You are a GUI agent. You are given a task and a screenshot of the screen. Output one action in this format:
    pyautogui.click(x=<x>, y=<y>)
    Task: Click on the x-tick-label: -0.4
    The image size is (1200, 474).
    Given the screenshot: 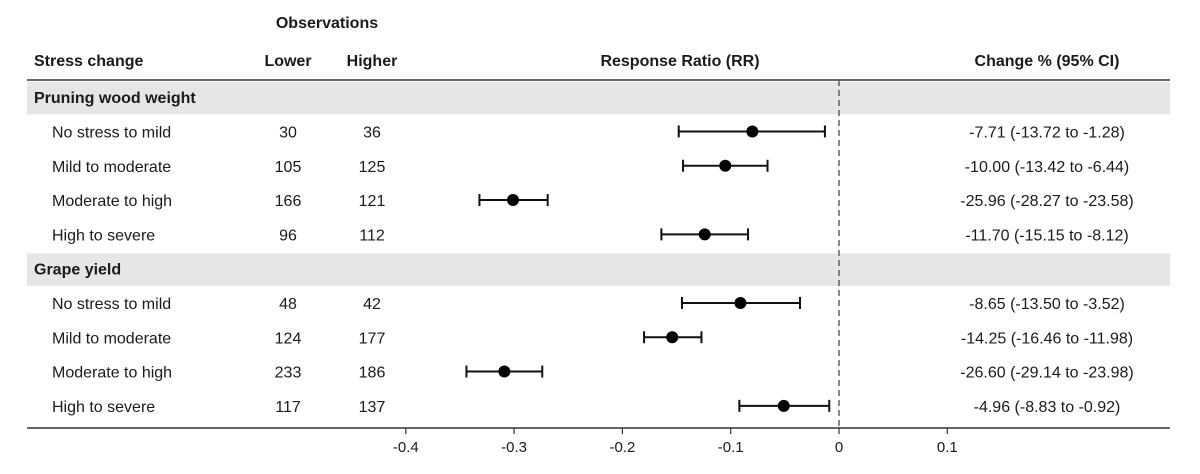 What is the action you would take?
    pyautogui.click(x=406, y=447)
    